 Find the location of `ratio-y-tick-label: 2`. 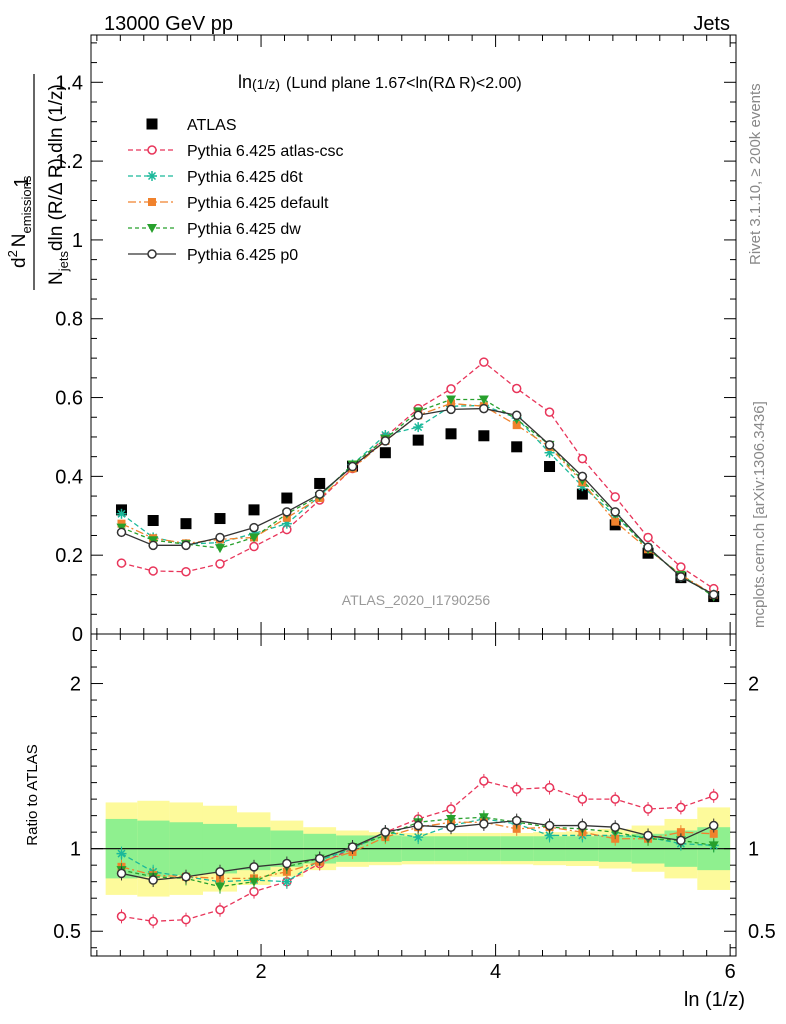

ratio-y-tick-label: 2 is located at coordinates (75, 685).